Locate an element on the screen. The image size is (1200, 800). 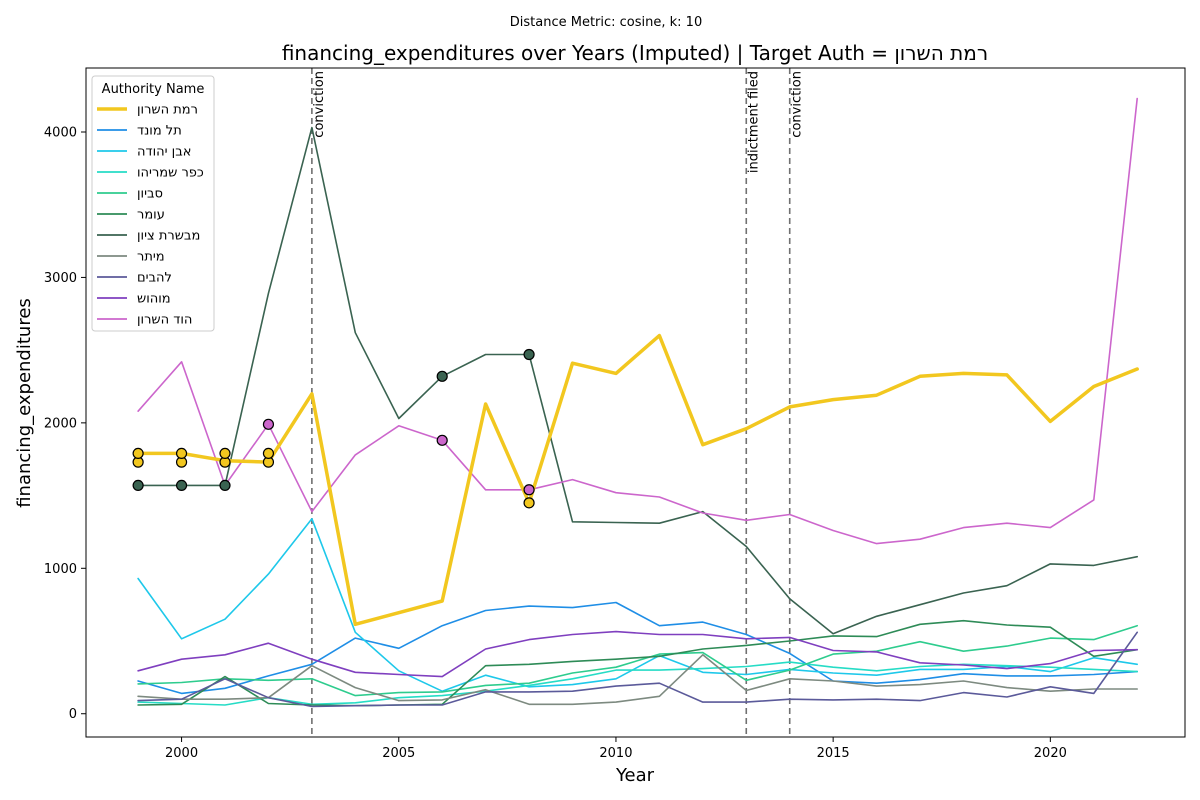
y-axis-label: financing_expenditures is located at coordinates (24, 403).